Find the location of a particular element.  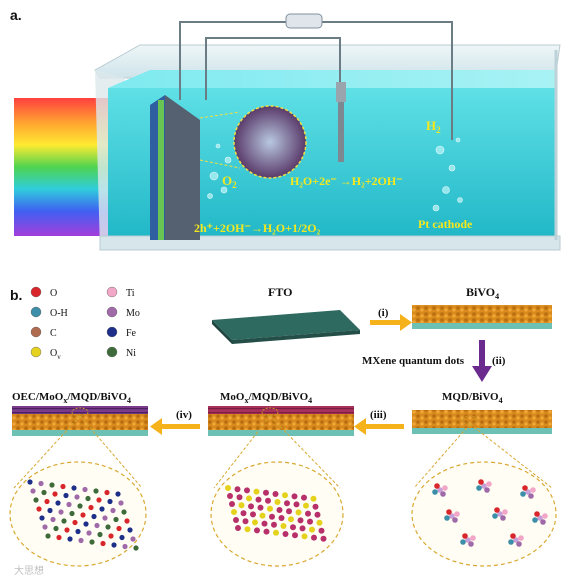

step-iii-arrow is located at coordinates (379, 426).